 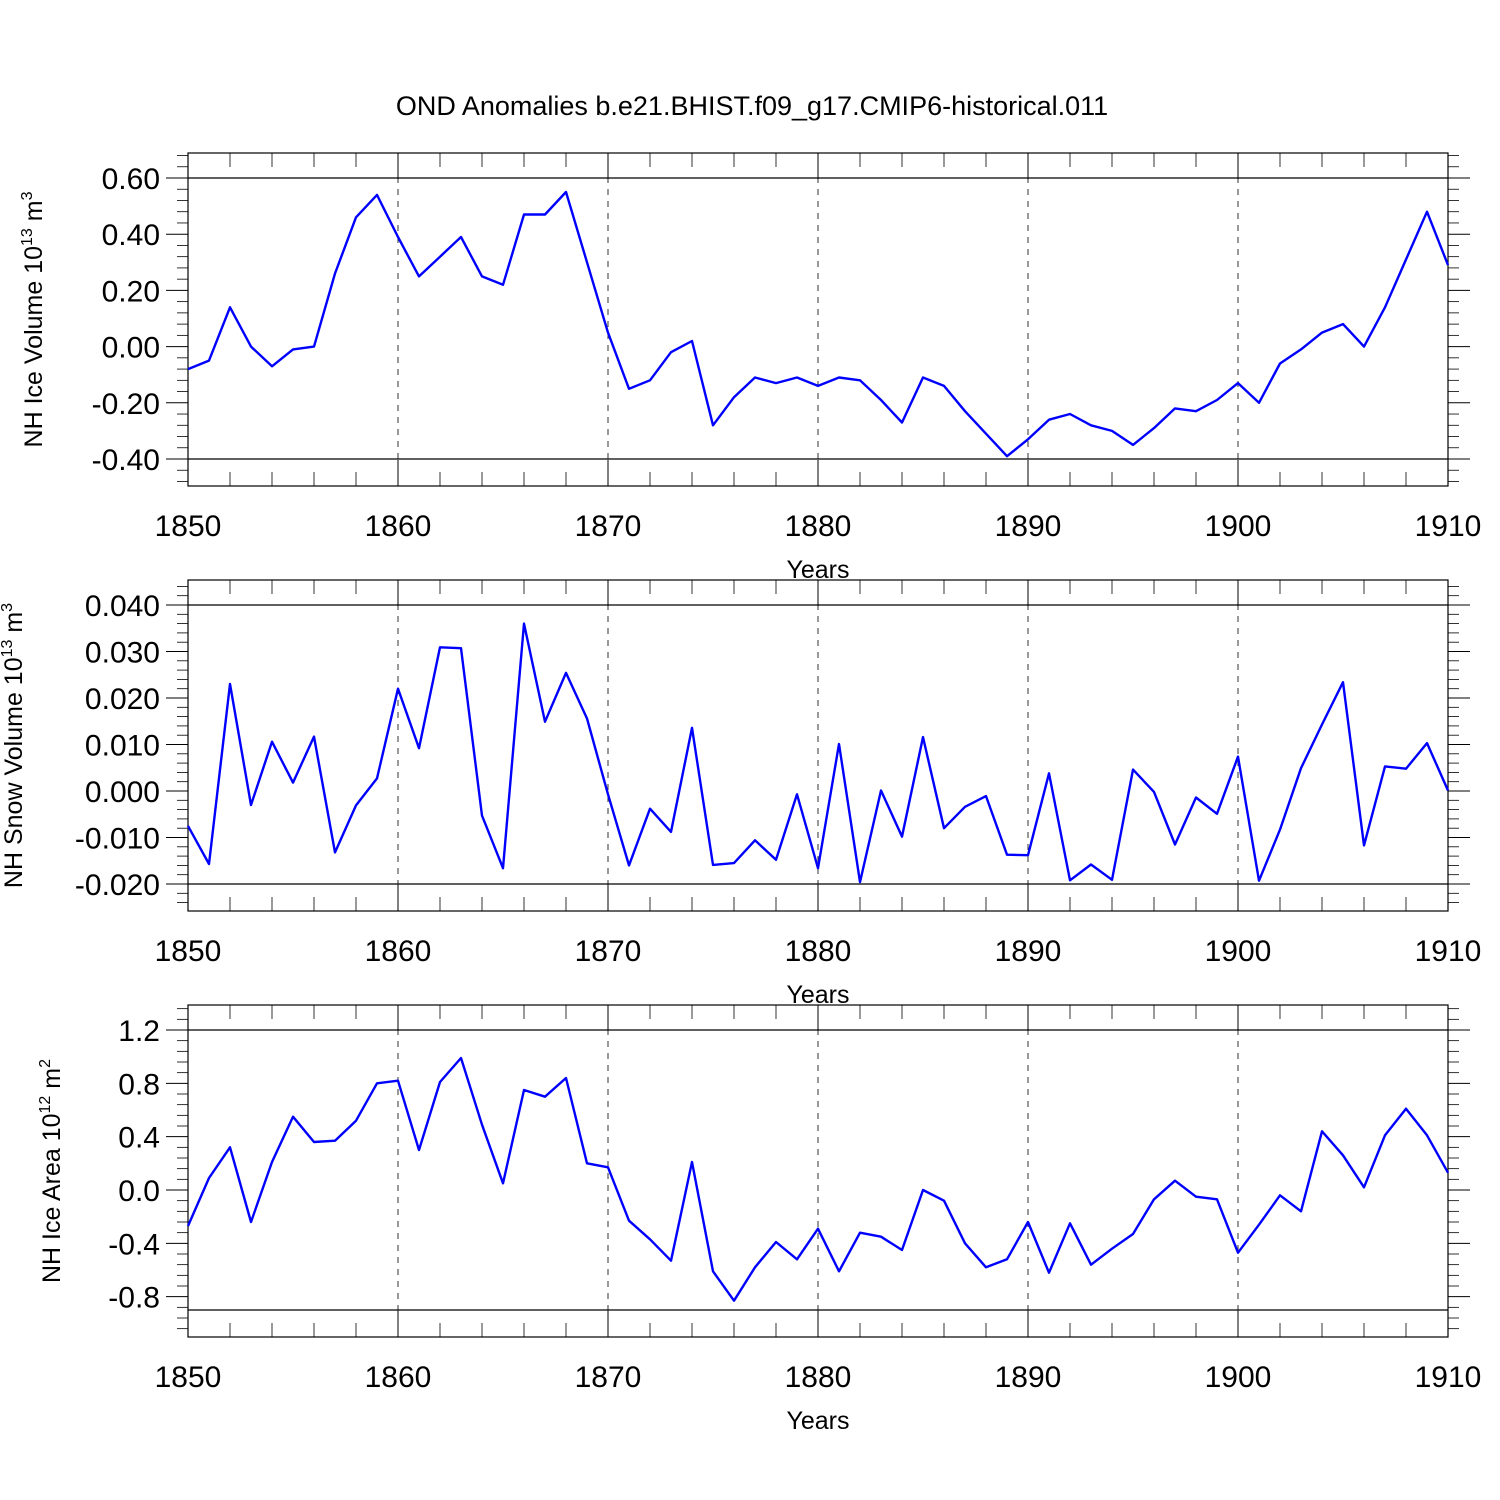 I want to click on y-tick-label: 0.010, so click(x=122, y=746).